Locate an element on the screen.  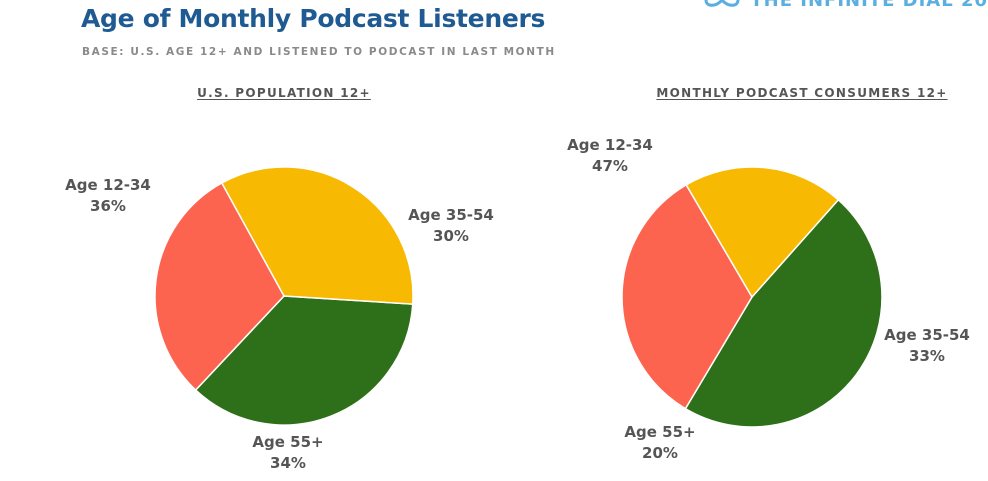
pie-2-label-name-age-55-plus: Age 55+ is located at coordinates (659, 432).